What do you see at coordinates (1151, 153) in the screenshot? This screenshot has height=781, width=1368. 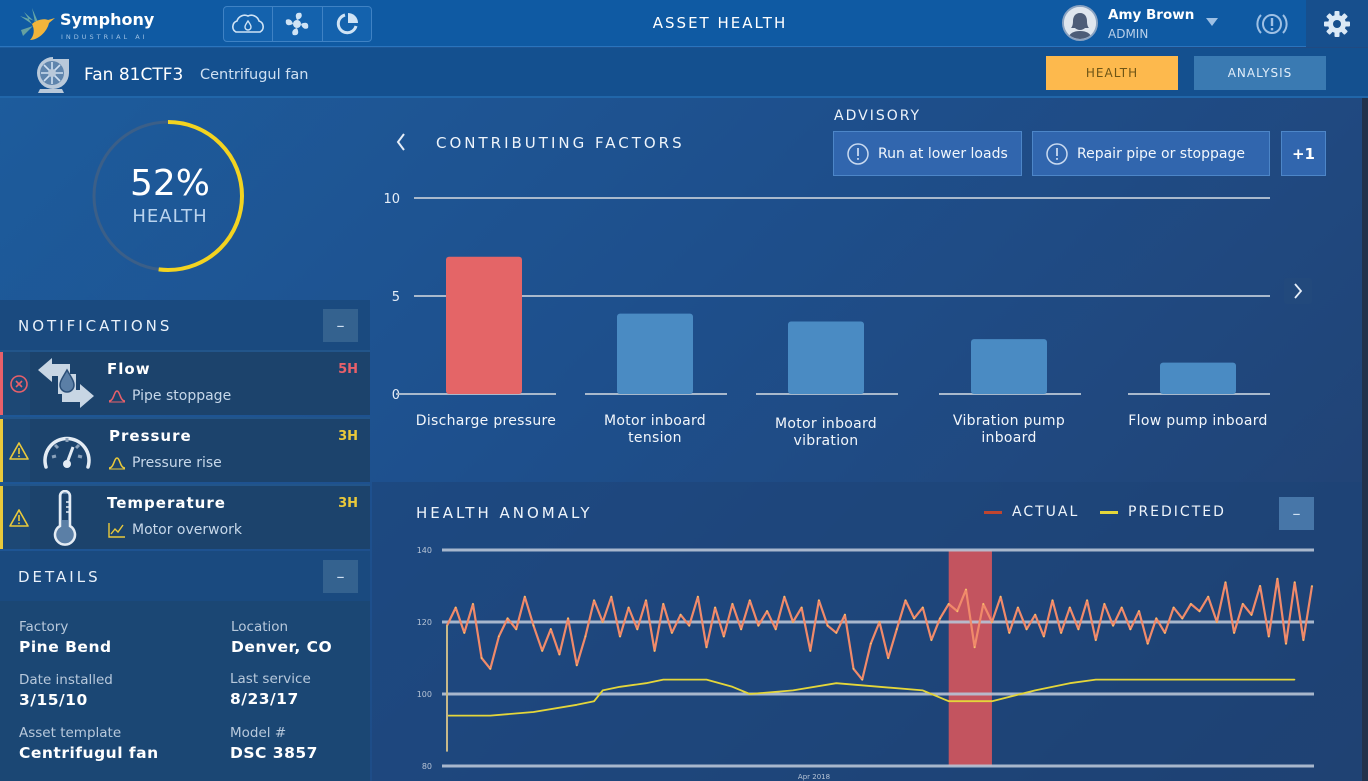 I see `advisory-repair-pipe: Repair pipe or stoppage` at bounding box center [1151, 153].